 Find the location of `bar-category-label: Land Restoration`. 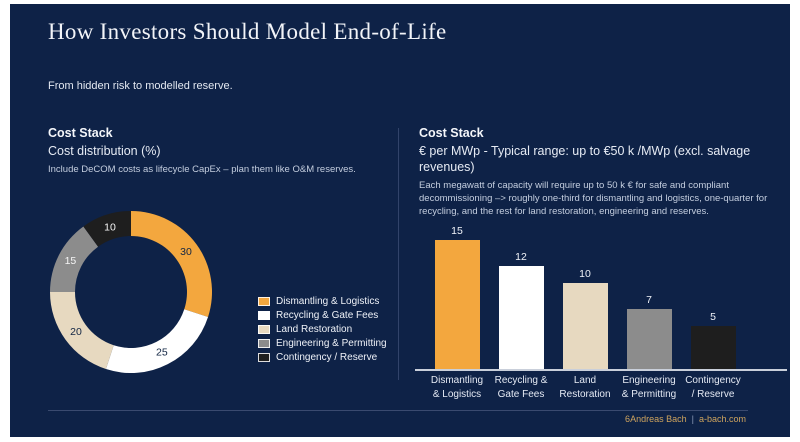

bar-category-label: Land Restoration is located at coordinates (585, 387).